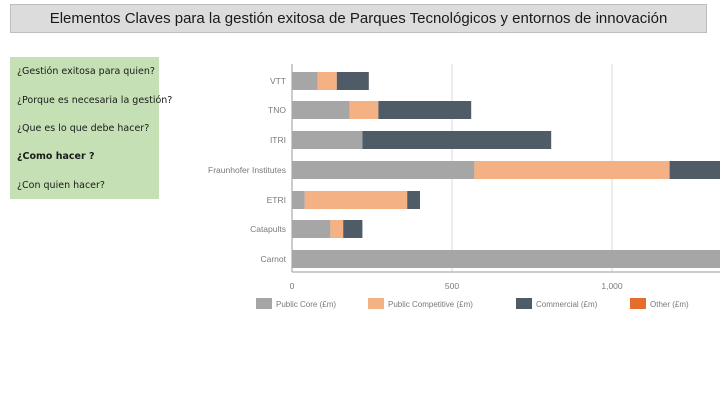 The width and height of the screenshot is (720, 405). What do you see at coordinates (292, 286) in the screenshot?
I see `x-tick-label: 0` at bounding box center [292, 286].